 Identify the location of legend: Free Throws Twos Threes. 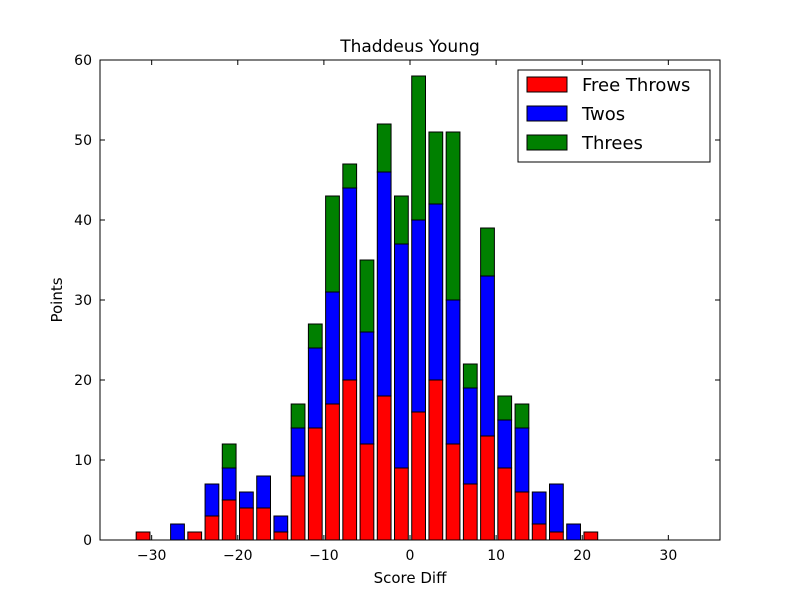
(614, 116).